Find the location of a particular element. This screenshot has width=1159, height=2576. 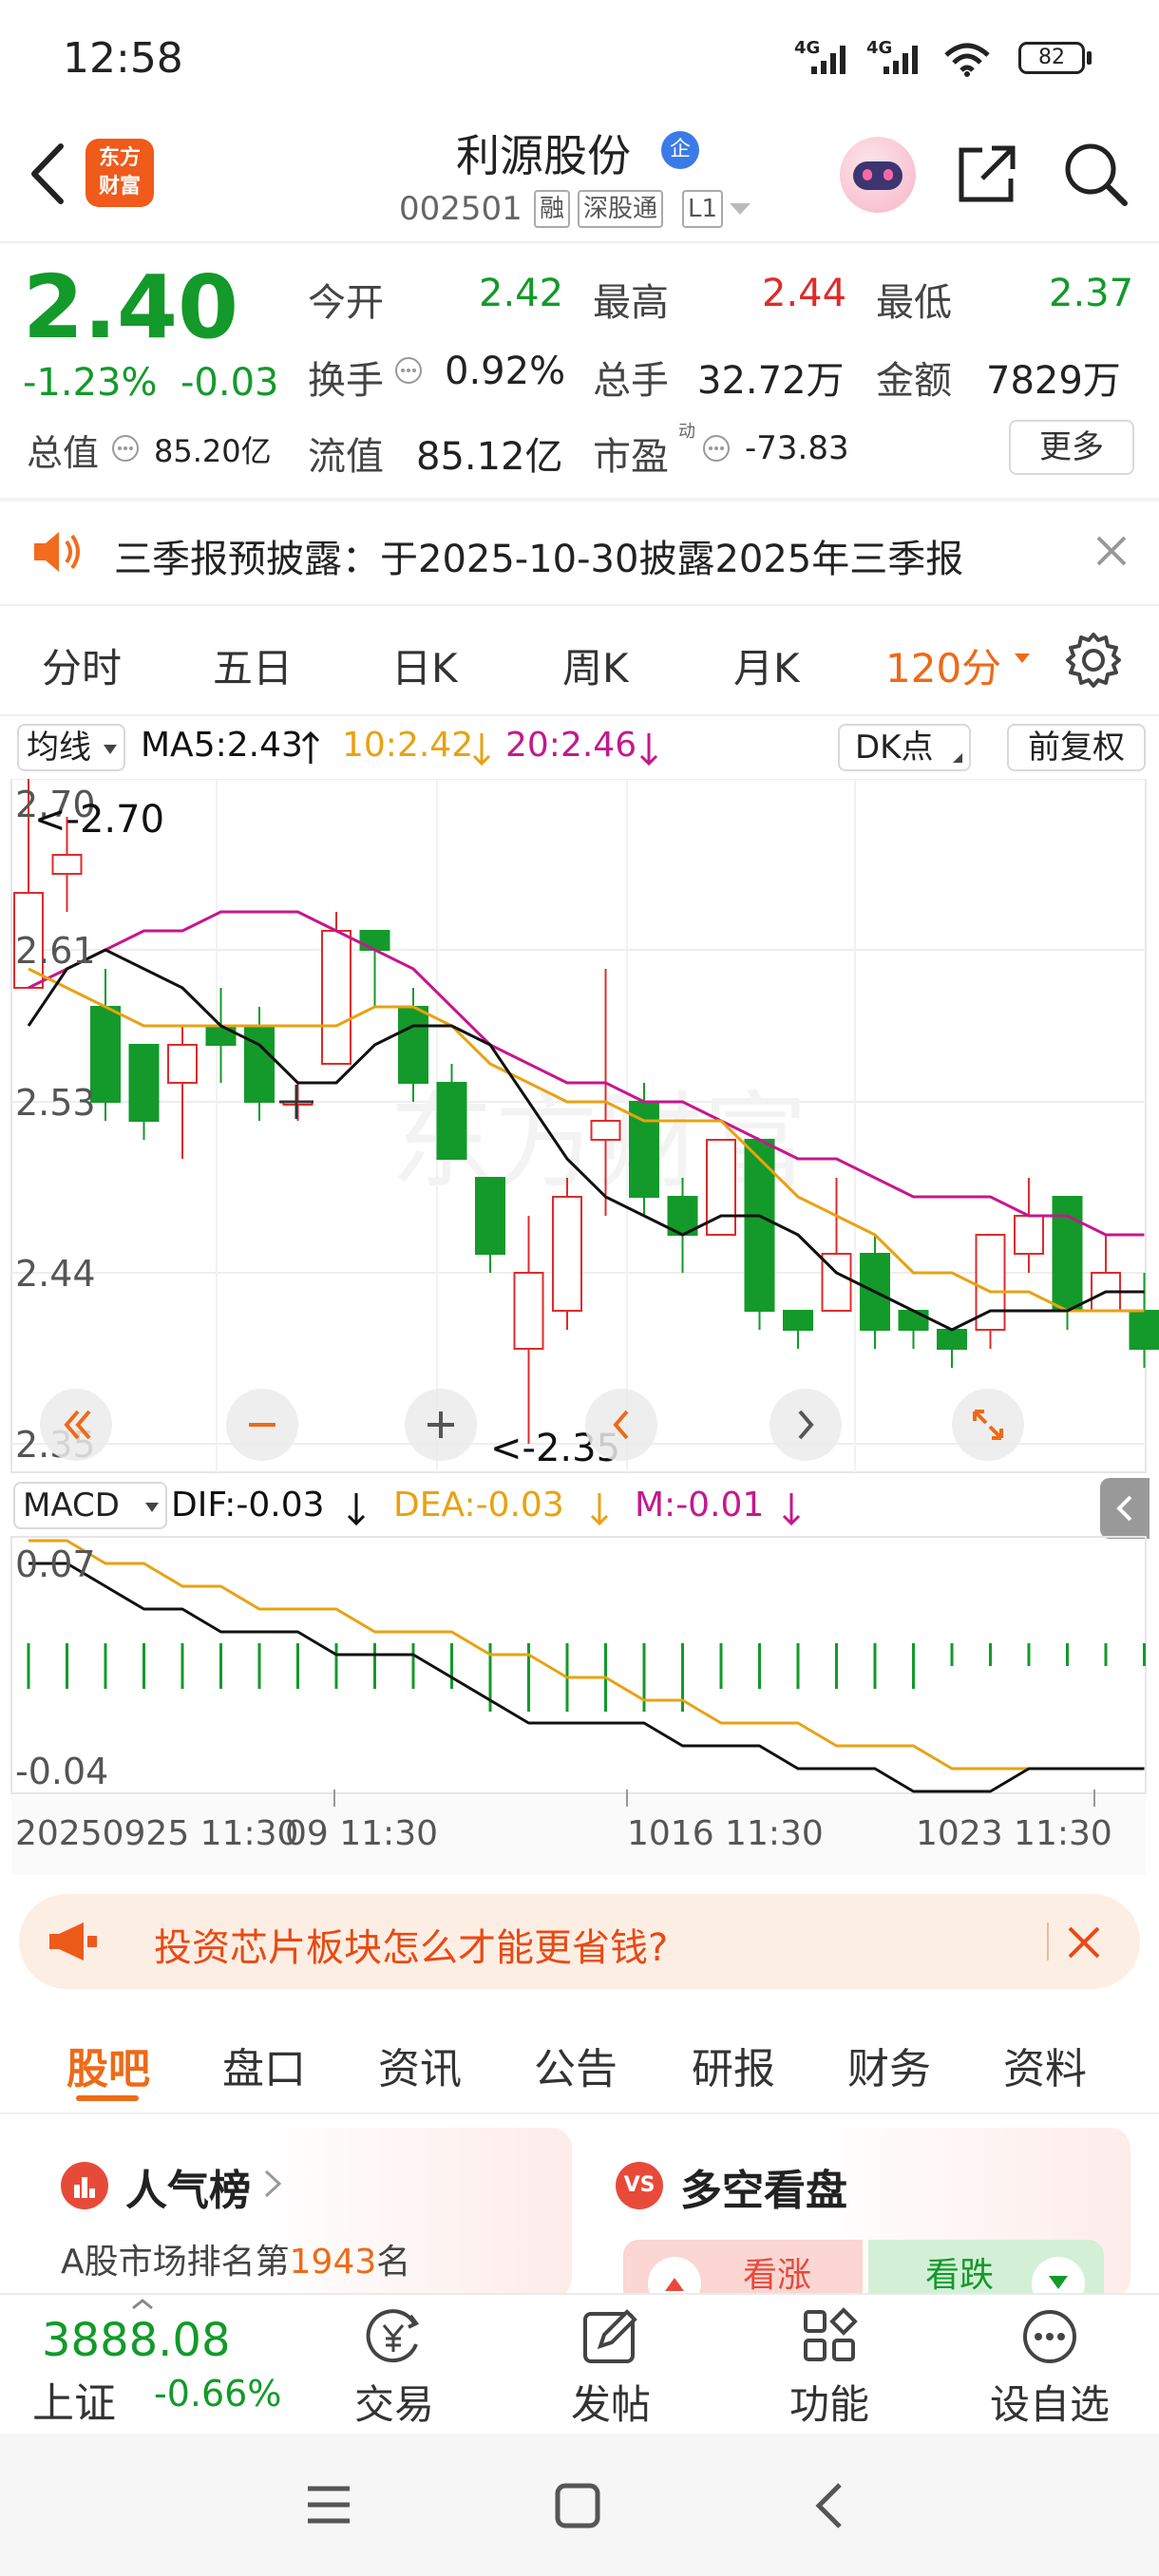

nav-functions: 功能 is located at coordinates (829, 2365).